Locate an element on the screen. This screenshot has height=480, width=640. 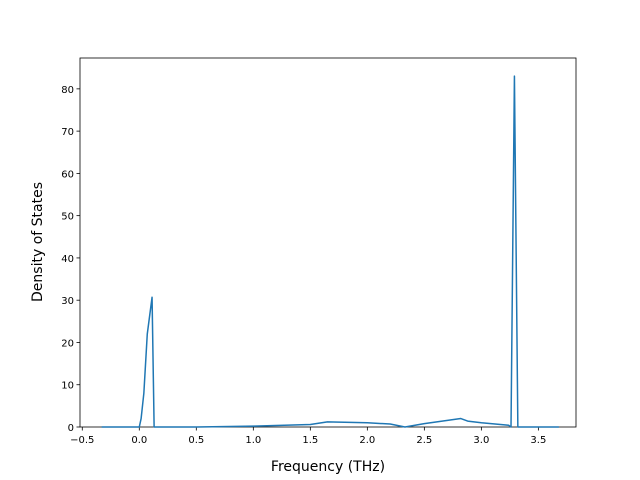
x-tick-label: 3.0 is located at coordinates (481, 440).